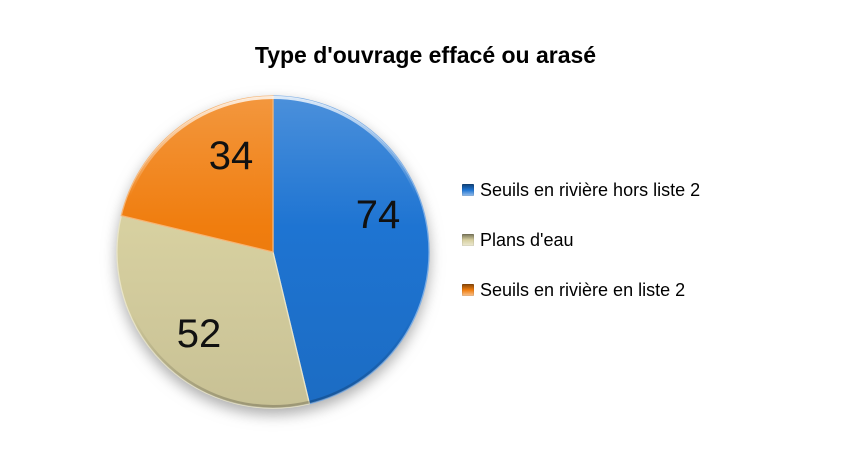 The image size is (851, 449). I want to click on pie-slice-value-label: 34, so click(231, 156).